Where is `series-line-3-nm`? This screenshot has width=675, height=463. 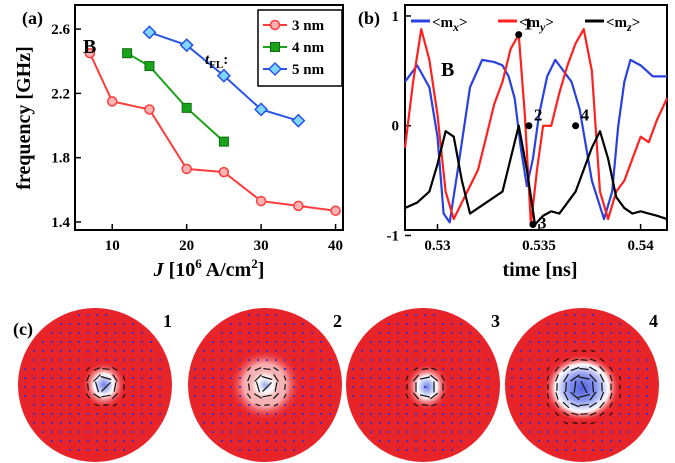 series-line-3-nm is located at coordinates (212, 132).